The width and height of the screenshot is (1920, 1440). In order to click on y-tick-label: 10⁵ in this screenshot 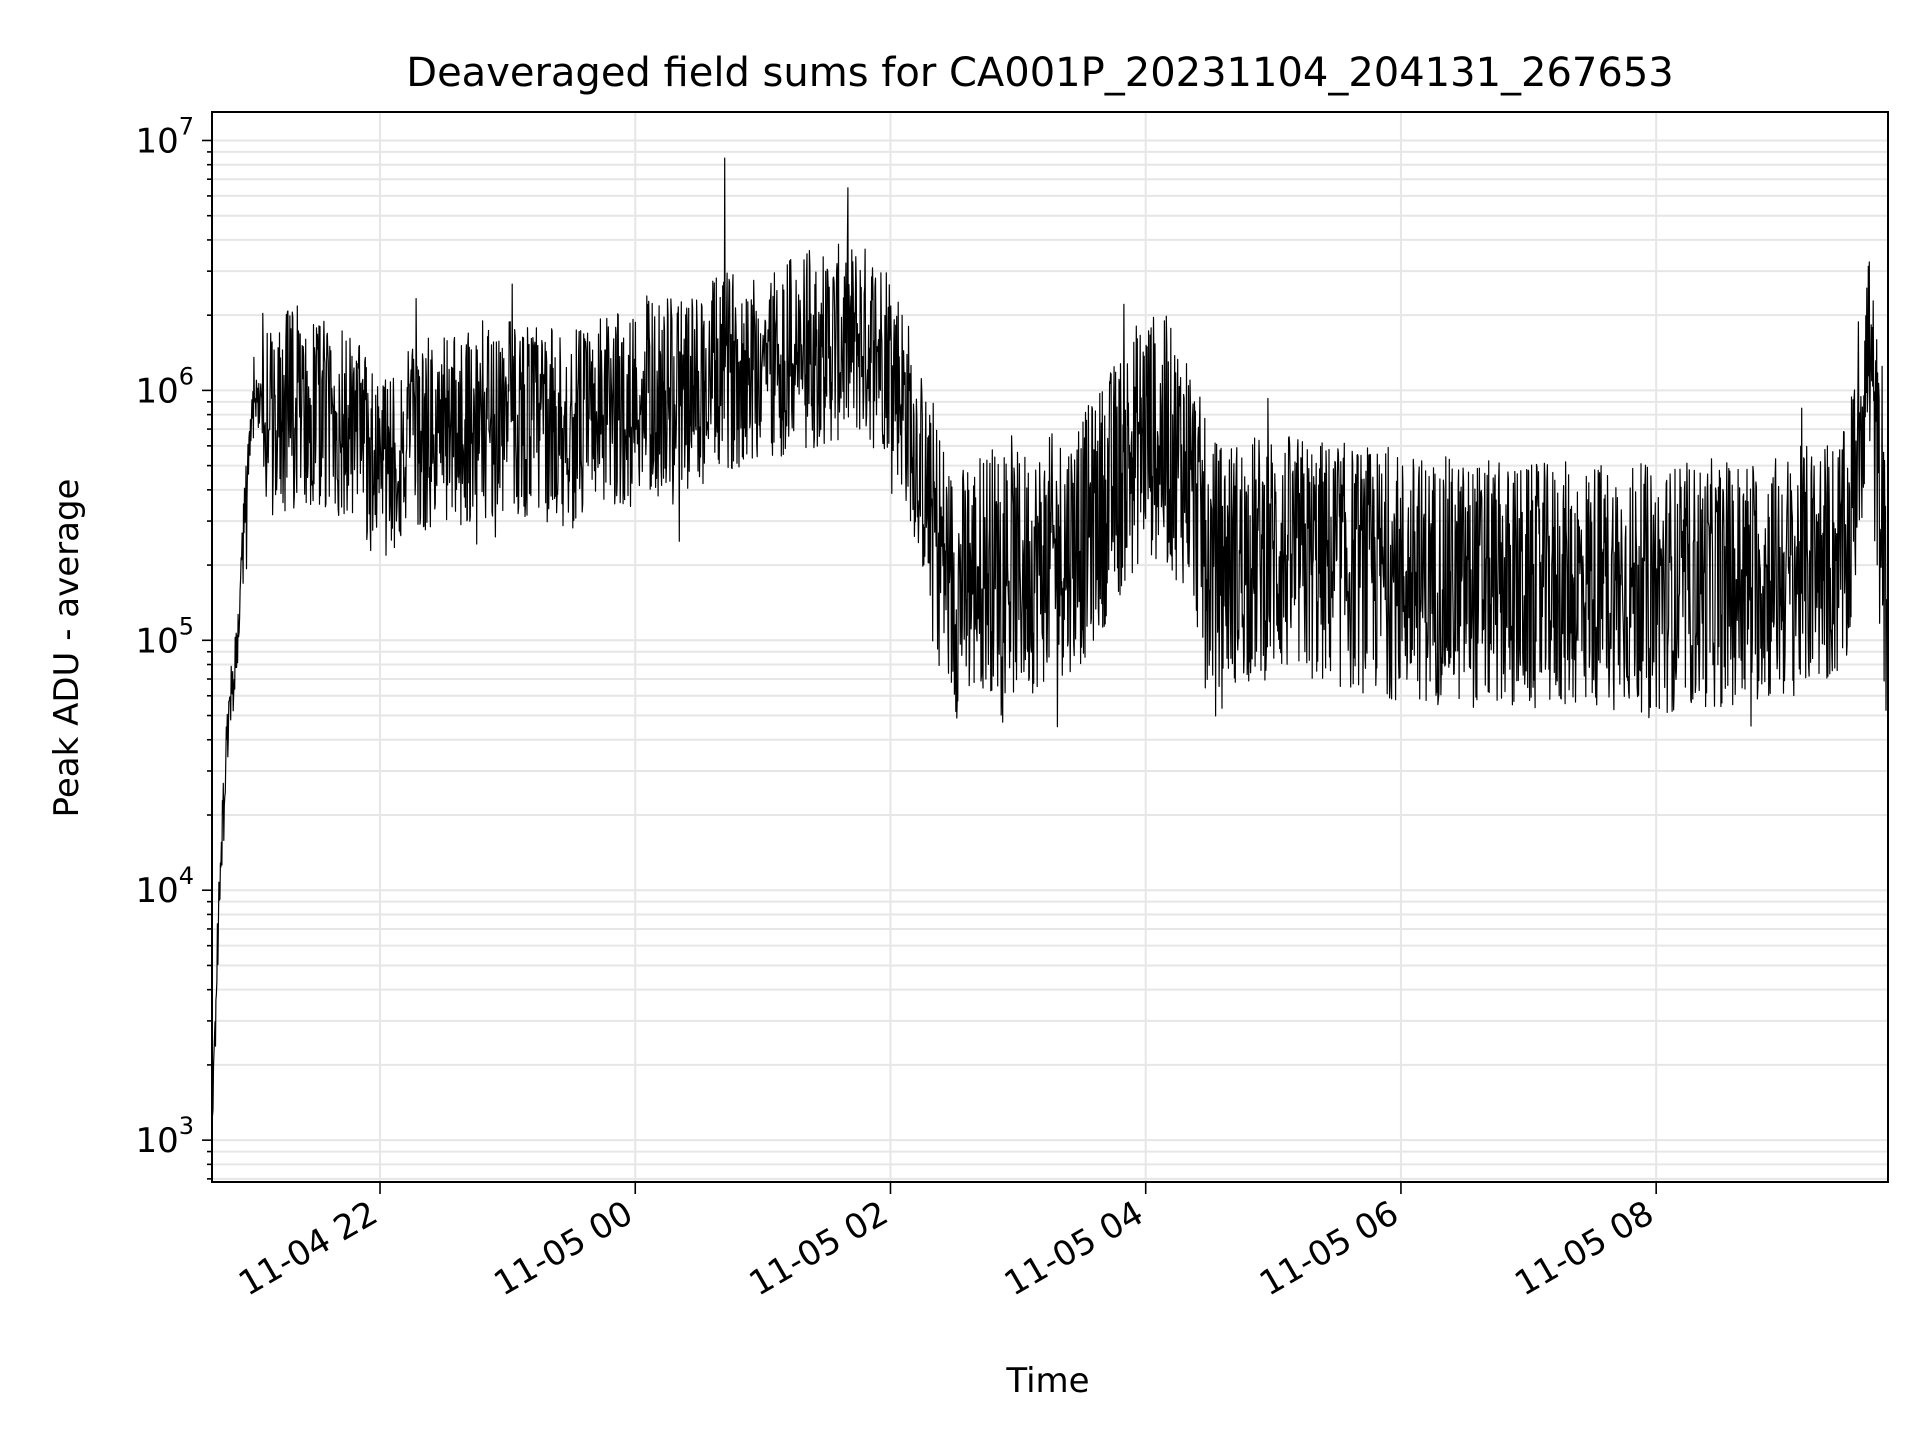, I will do `click(164, 636)`.